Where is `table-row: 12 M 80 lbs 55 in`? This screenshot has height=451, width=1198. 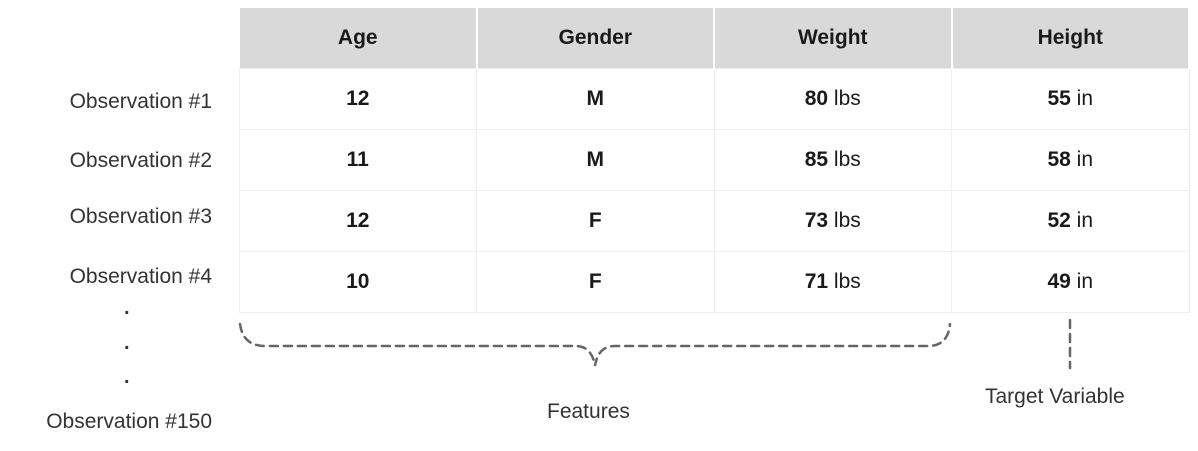
table-row: 12 M 80 lbs 55 in is located at coordinates (714, 99).